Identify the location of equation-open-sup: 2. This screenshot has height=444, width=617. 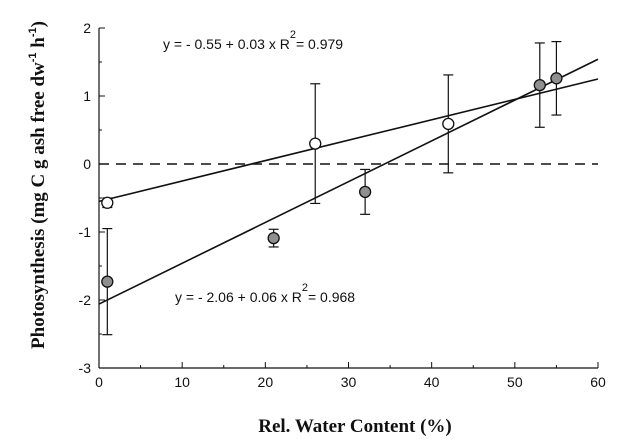
(293, 35).